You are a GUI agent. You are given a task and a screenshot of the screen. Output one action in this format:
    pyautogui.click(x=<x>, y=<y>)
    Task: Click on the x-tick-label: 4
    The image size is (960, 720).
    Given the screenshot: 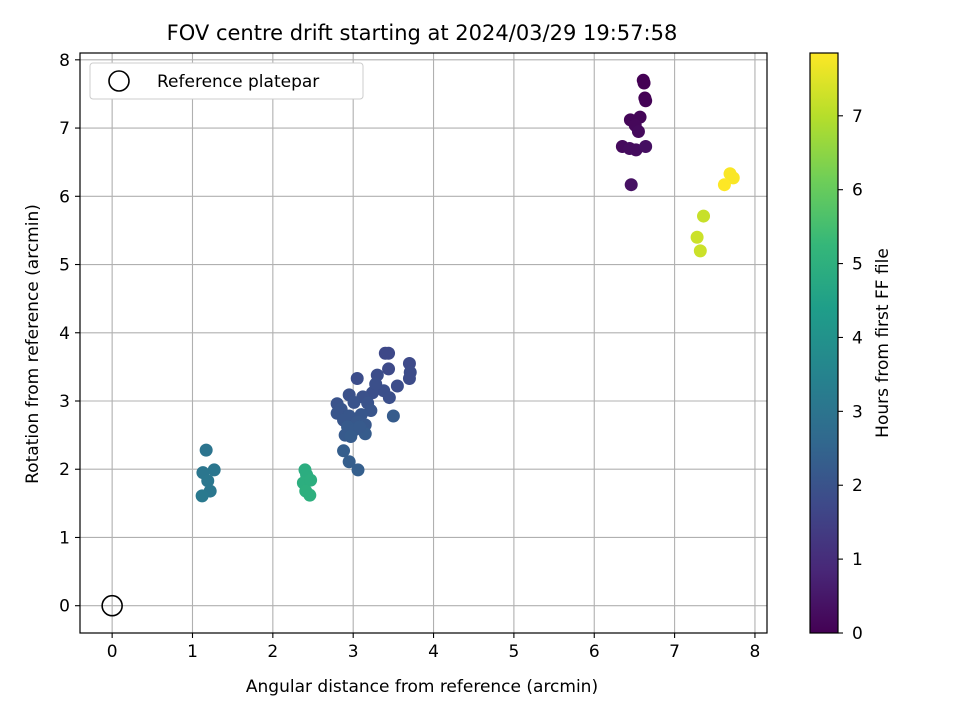 What is the action you would take?
    pyautogui.click(x=433, y=652)
    